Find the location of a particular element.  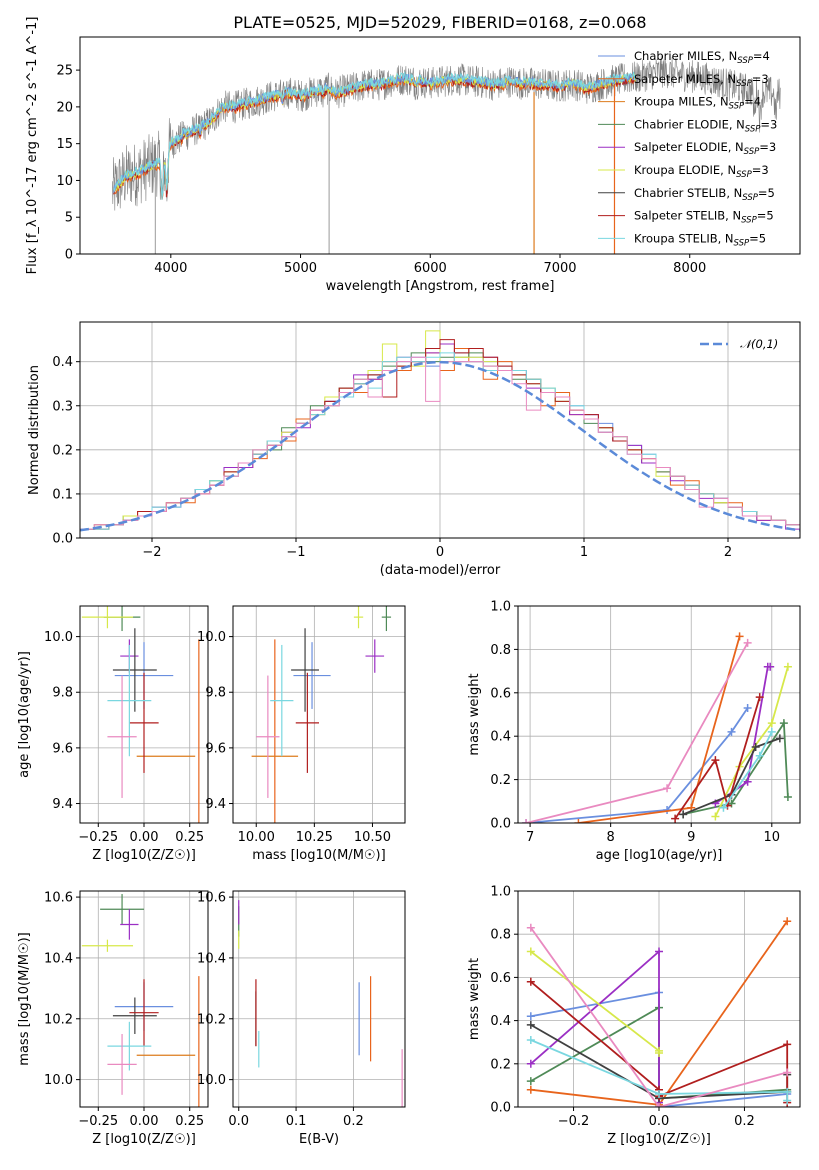

legend-label: Chabrier STELIB, NSSP=5 is located at coordinates (704, 194).